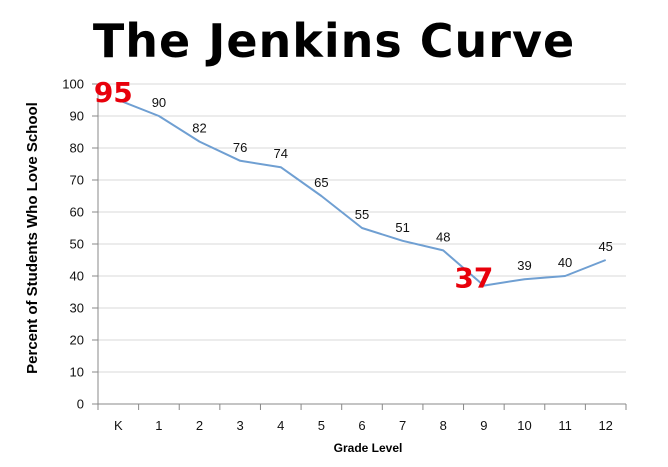 This screenshot has height=467, width=668. I want to click on y-tick-labels: 0 10 20 30 40 50 60 70 80 90 100, so click(73, 244).